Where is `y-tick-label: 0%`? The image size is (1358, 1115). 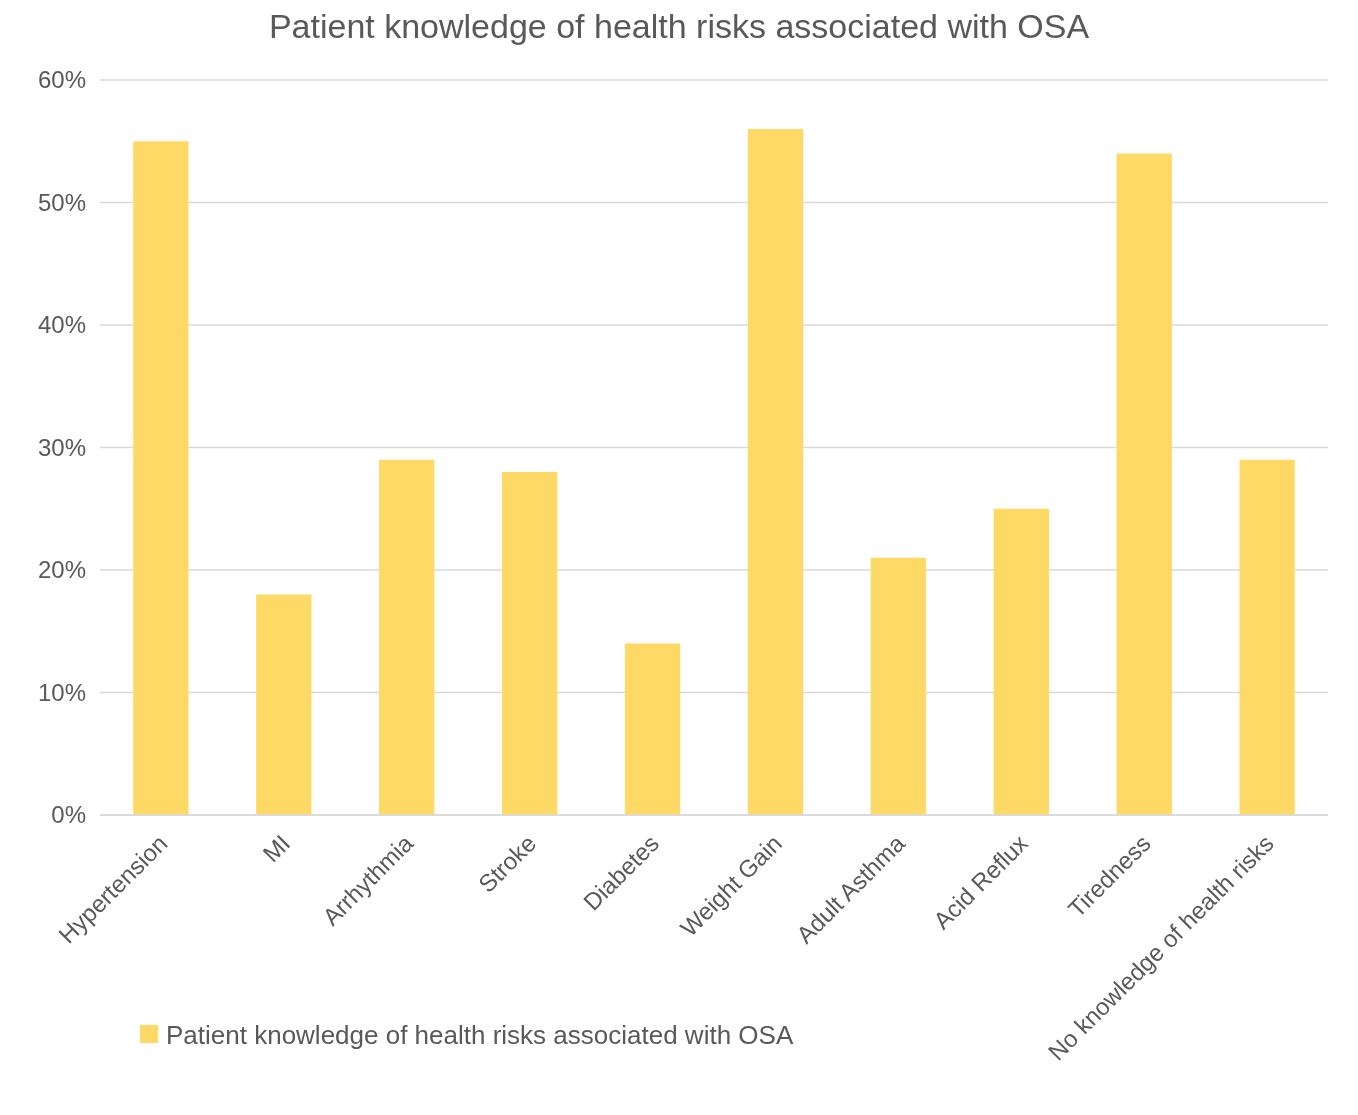
y-tick-label: 0% is located at coordinates (68, 815).